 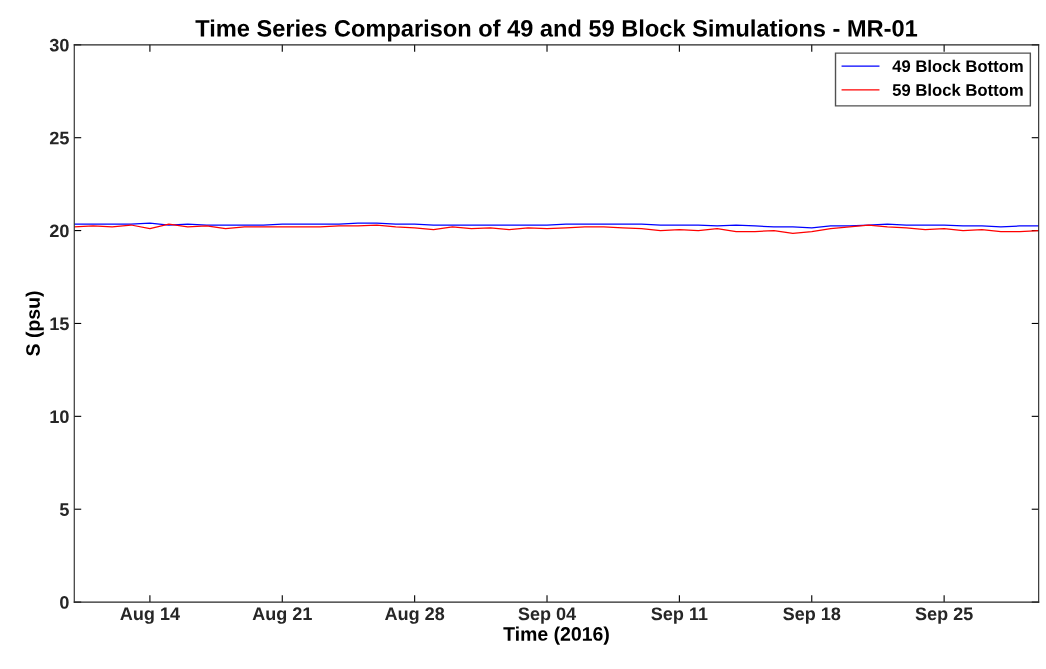 What do you see at coordinates (556, 228) in the screenshot?
I see `line-series` at bounding box center [556, 228].